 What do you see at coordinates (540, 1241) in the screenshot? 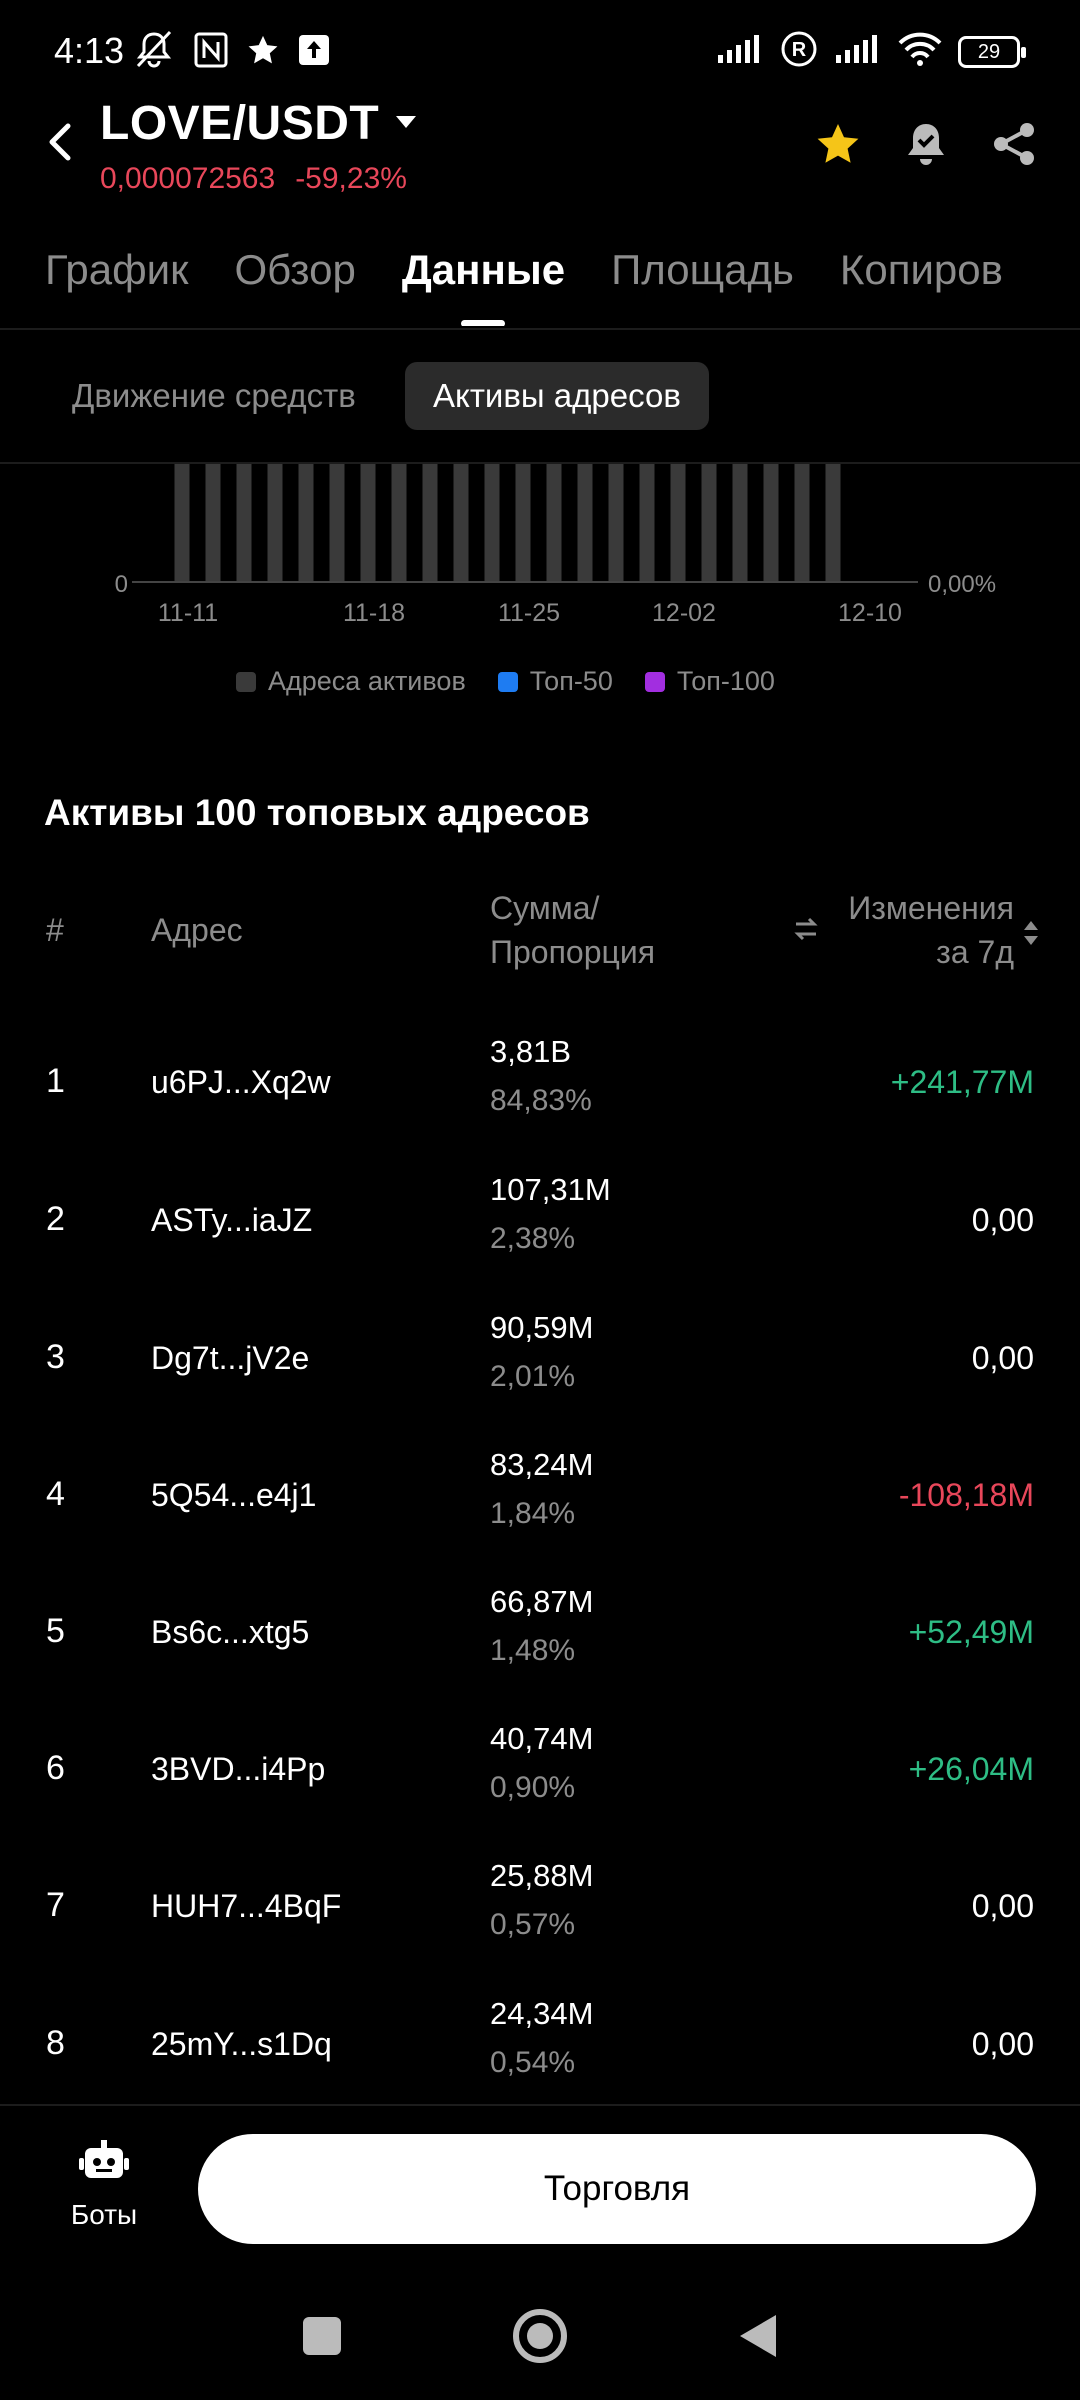
I see `table-row: 2 ASTy...iaJZ 107,31M 2,38% 0,00` at bounding box center [540, 1241].